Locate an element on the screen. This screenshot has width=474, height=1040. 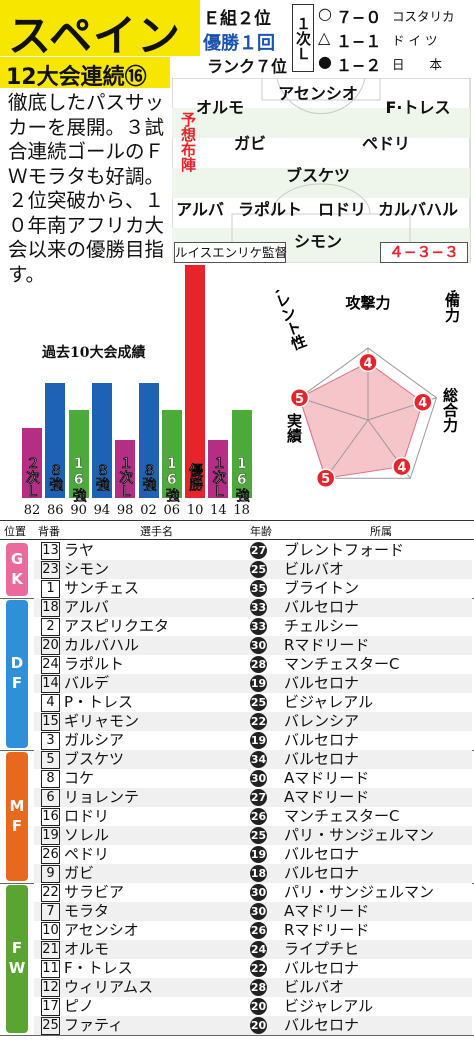
radar-value: 5 is located at coordinates (299, 399).